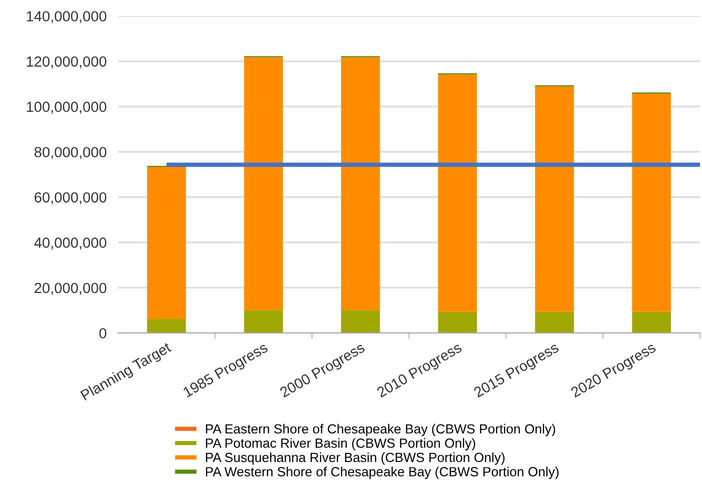 This screenshot has height=501, width=702. Describe the element at coordinates (341, 444) in the screenshot. I see `legend-label: PA Potomac River Basin (CBWS Portion Only)` at that location.